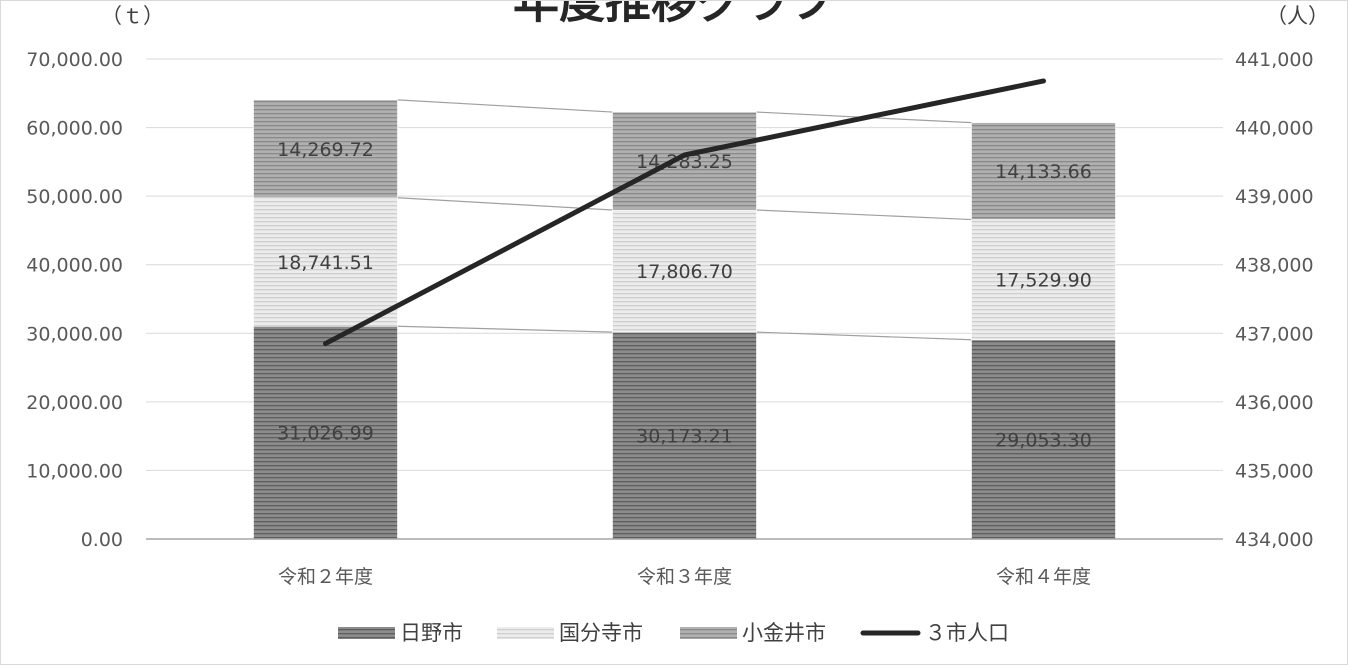 The height and width of the screenshot is (665, 1348). What do you see at coordinates (674, 15) in the screenshot?
I see `chart-title: 年度推移グラフ` at bounding box center [674, 15].